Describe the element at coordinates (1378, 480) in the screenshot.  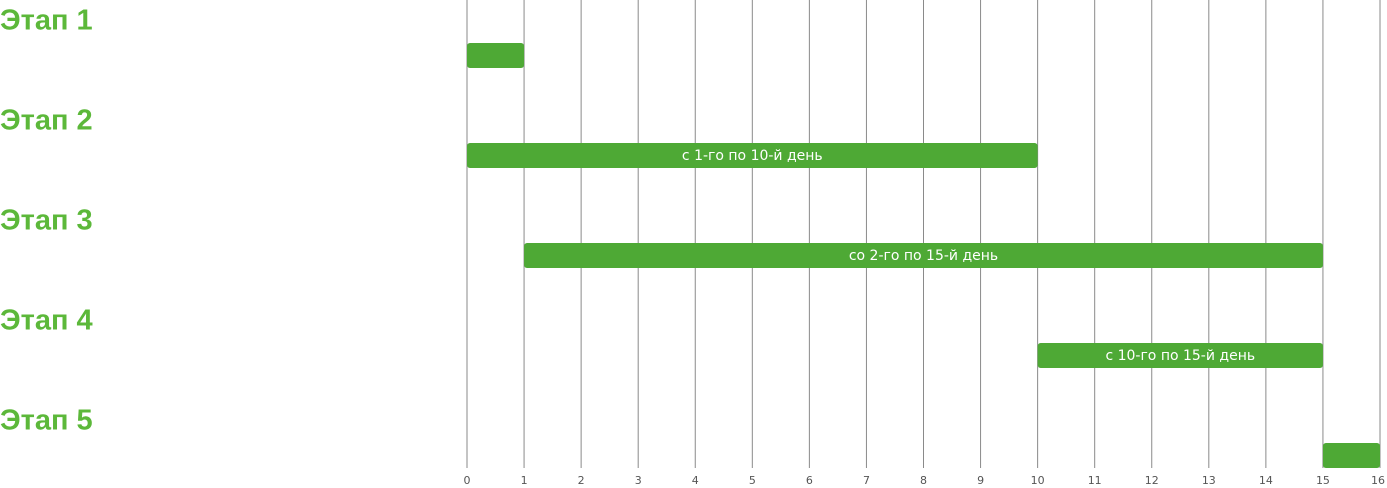
I see `x-tick-label: 16` at that location.